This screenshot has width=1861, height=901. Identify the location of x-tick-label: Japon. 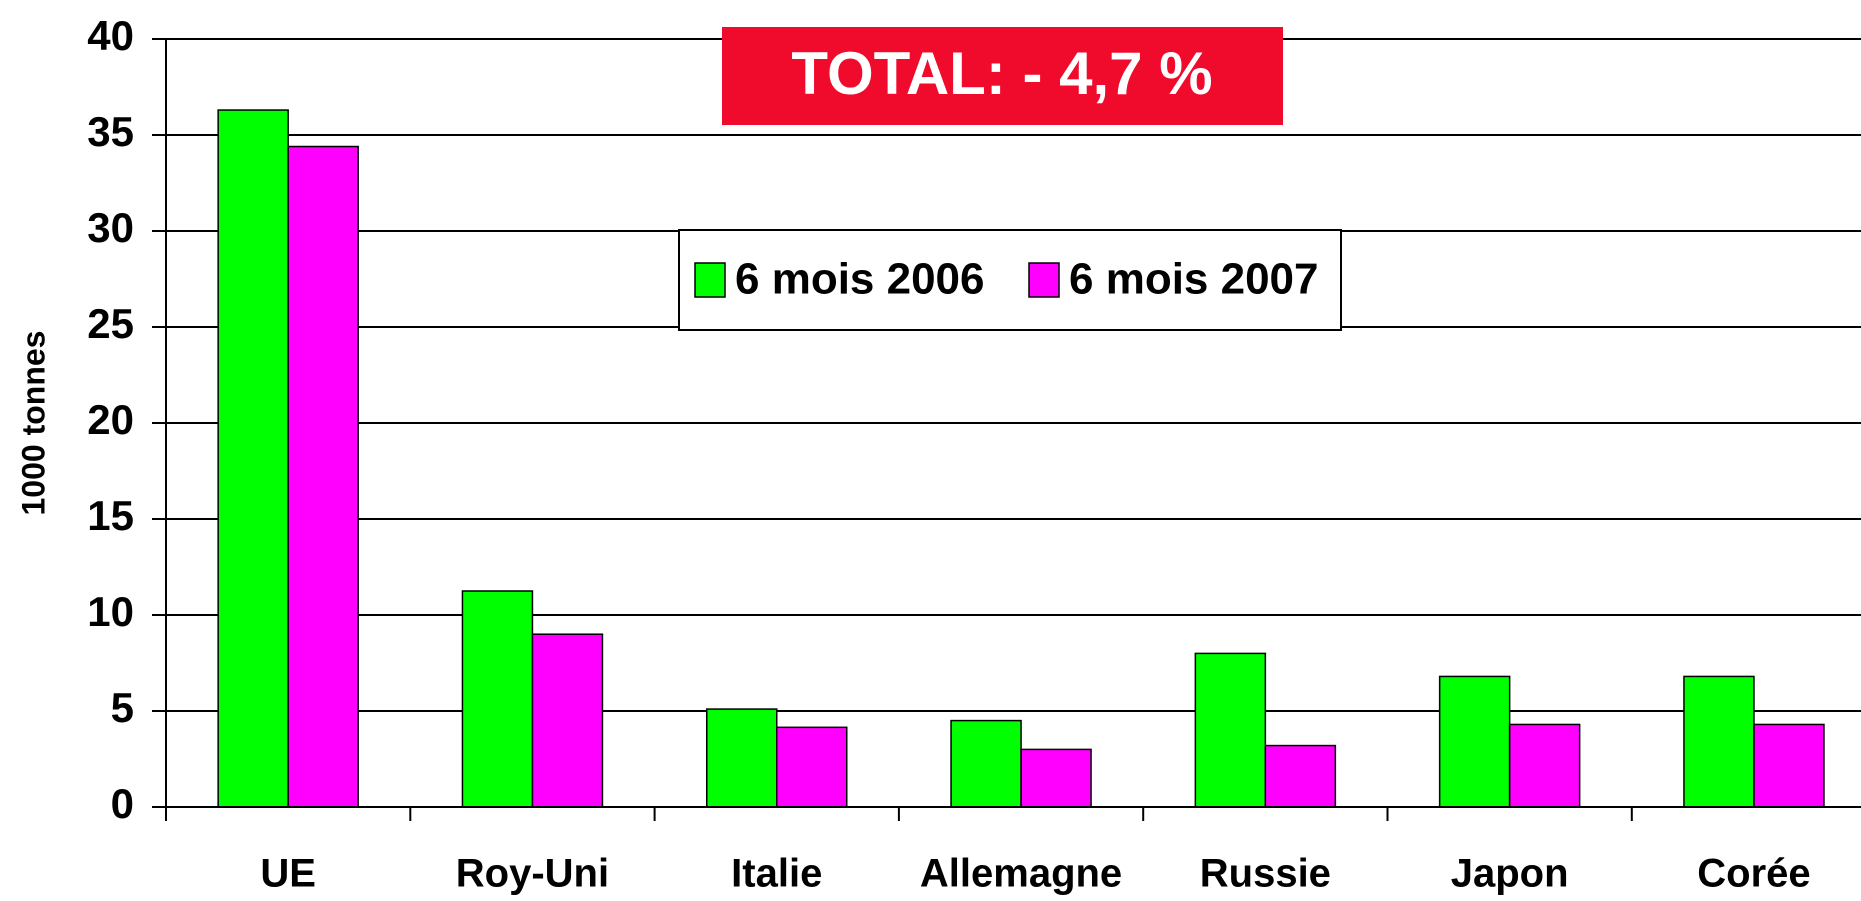
(1510, 874).